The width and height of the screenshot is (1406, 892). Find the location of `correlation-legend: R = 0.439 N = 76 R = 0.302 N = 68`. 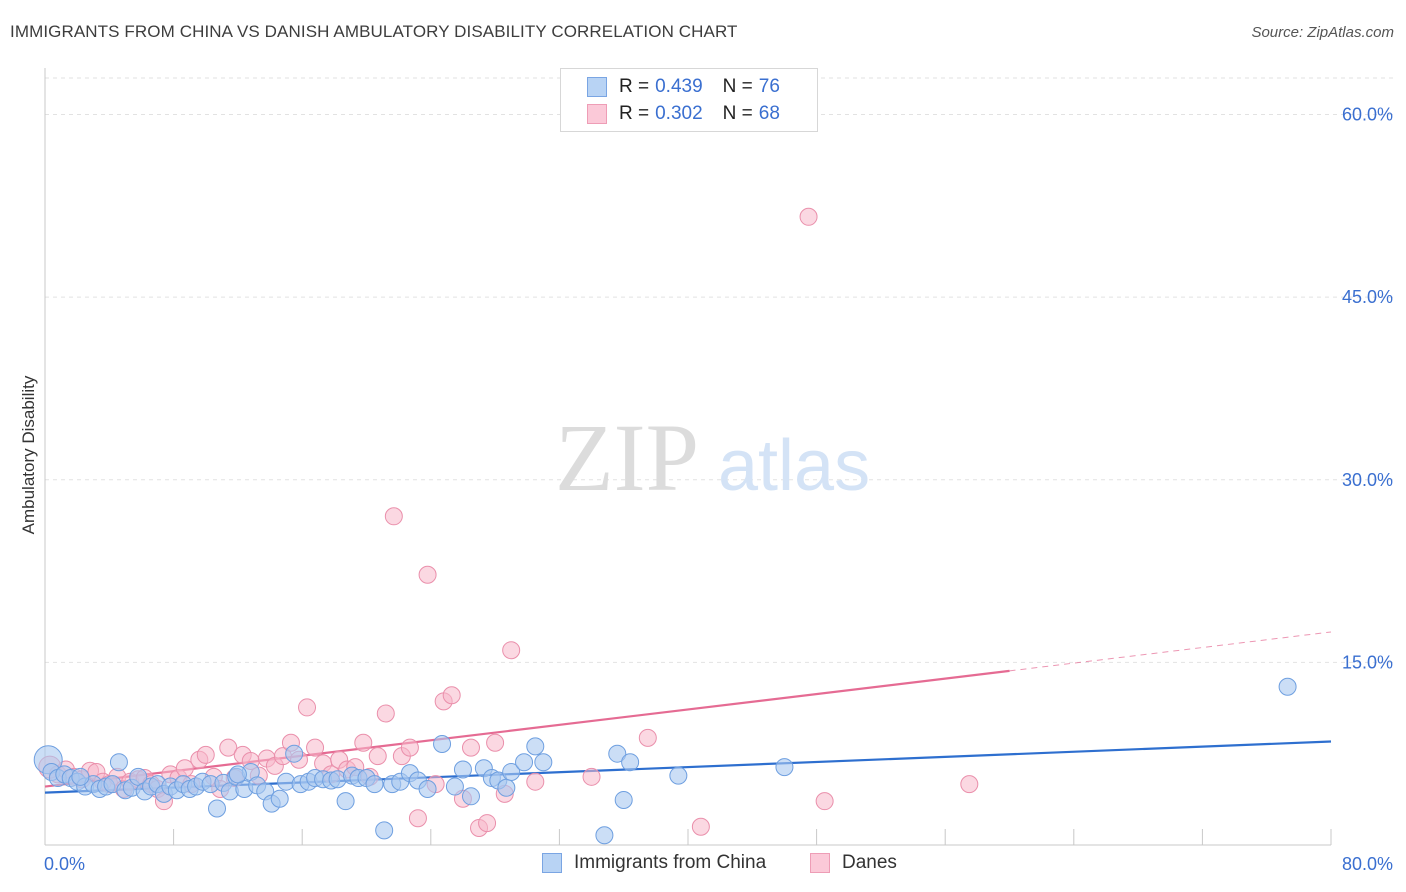

correlation-legend: R = 0.439 N = 76 R = 0.302 N = 68 is located at coordinates (689, 100).